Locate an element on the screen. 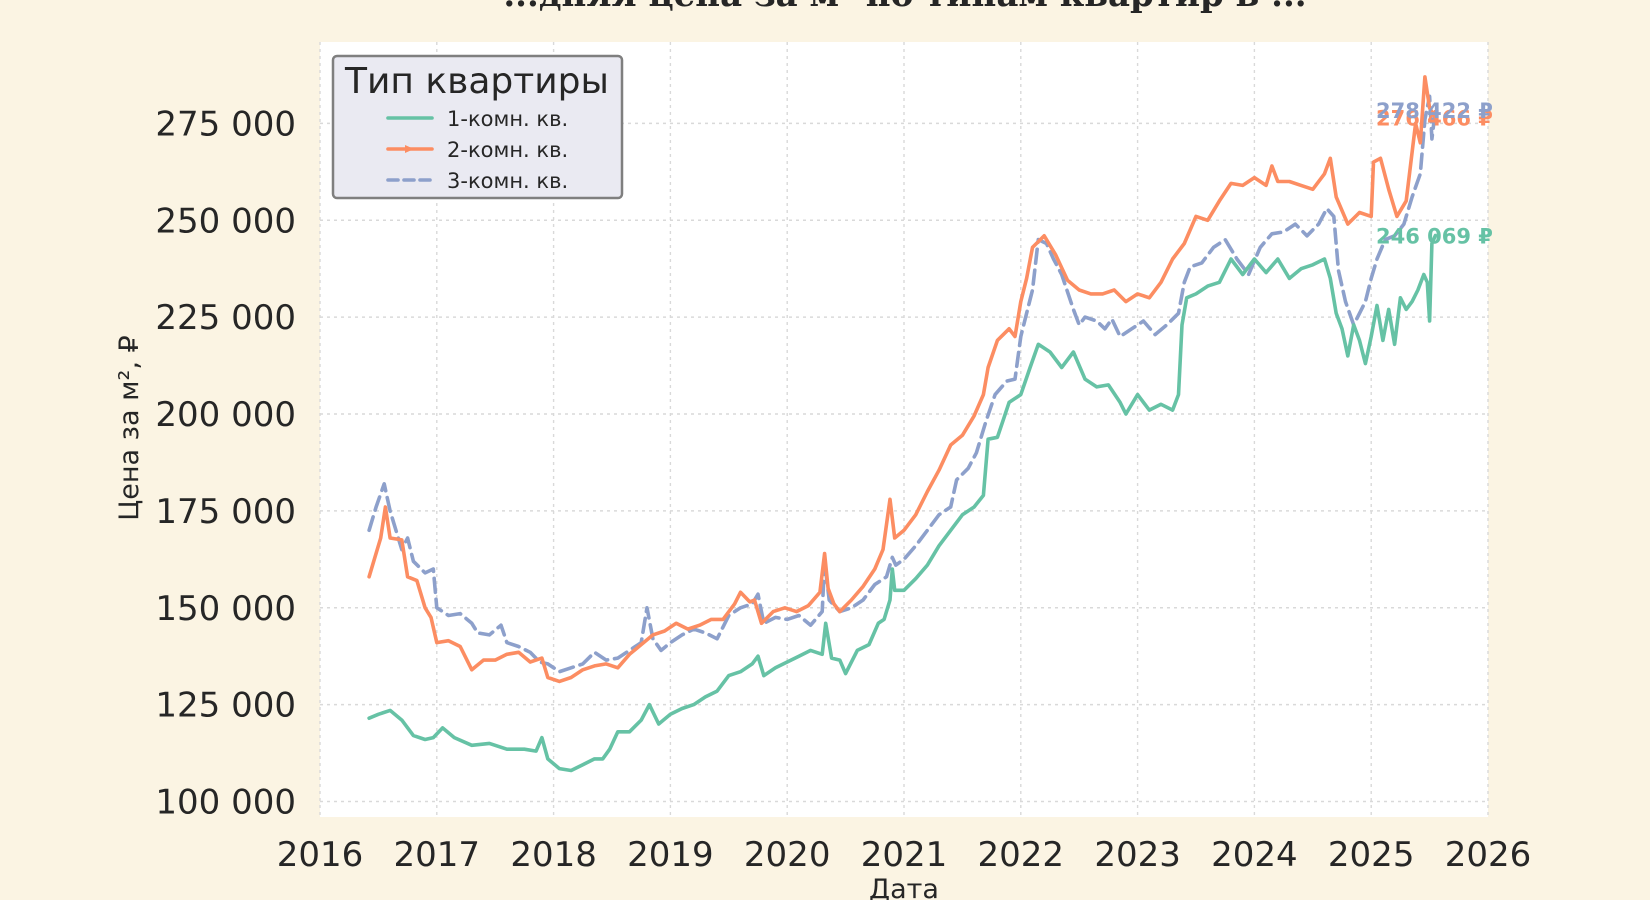 This screenshot has width=1650, height=900. x-tick-label: 2018 is located at coordinates (553, 855).